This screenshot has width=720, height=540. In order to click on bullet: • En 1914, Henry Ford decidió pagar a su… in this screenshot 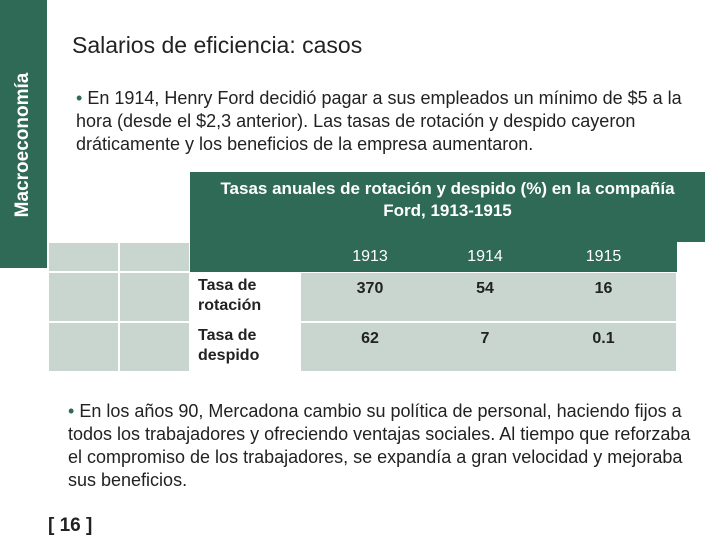, I will do `click(379, 121)`.